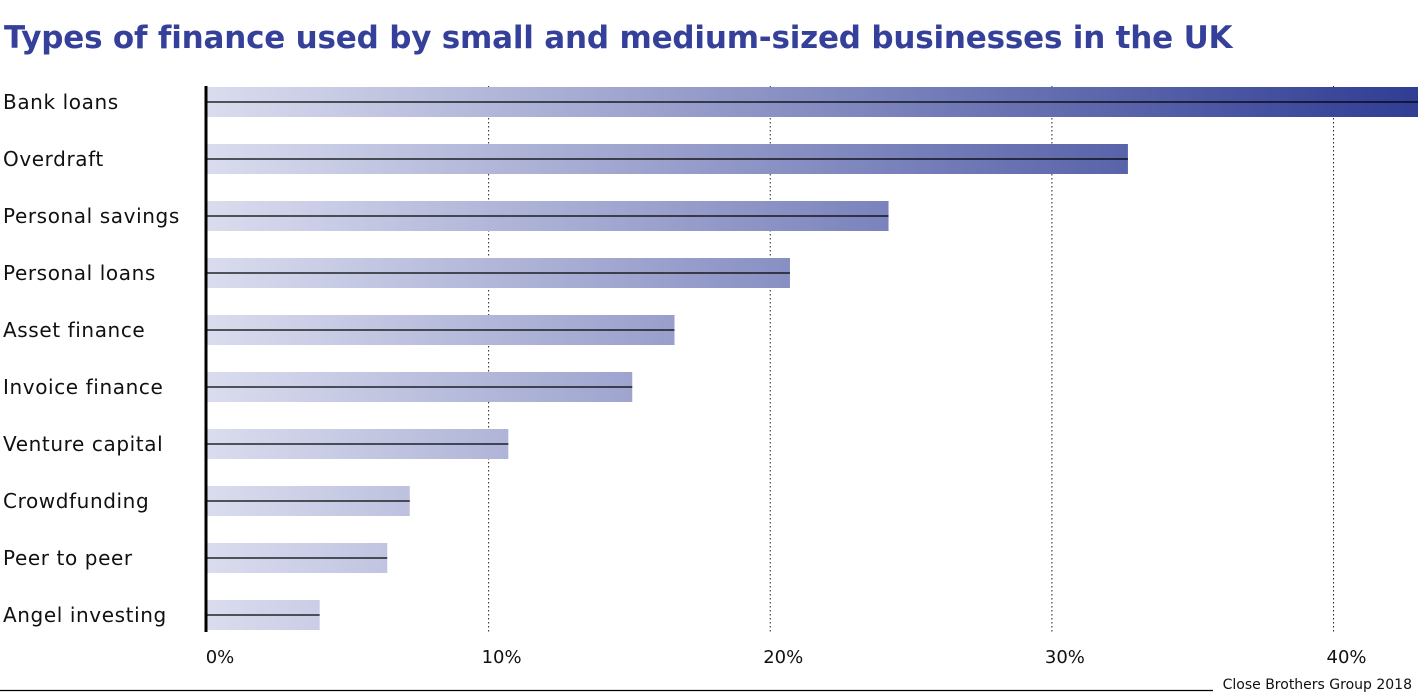 Image resolution: width=1418 pixels, height=694 pixels. Describe the element at coordinates (83, 444) in the screenshot. I see `category-label: Venture capital` at that location.